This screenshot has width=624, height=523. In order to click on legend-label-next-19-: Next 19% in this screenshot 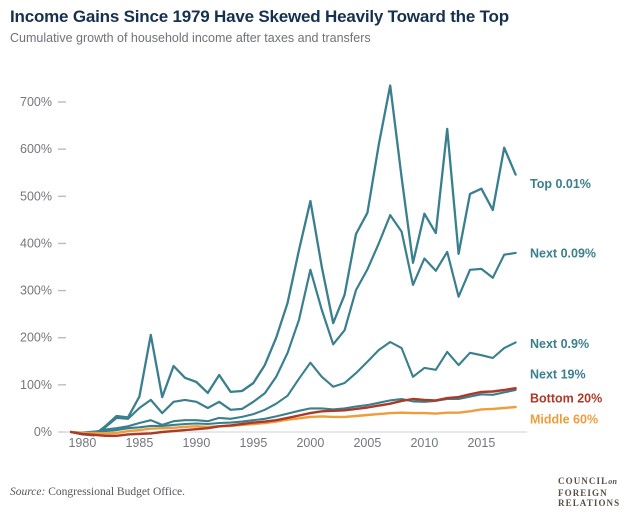, I will do `click(558, 375)`.